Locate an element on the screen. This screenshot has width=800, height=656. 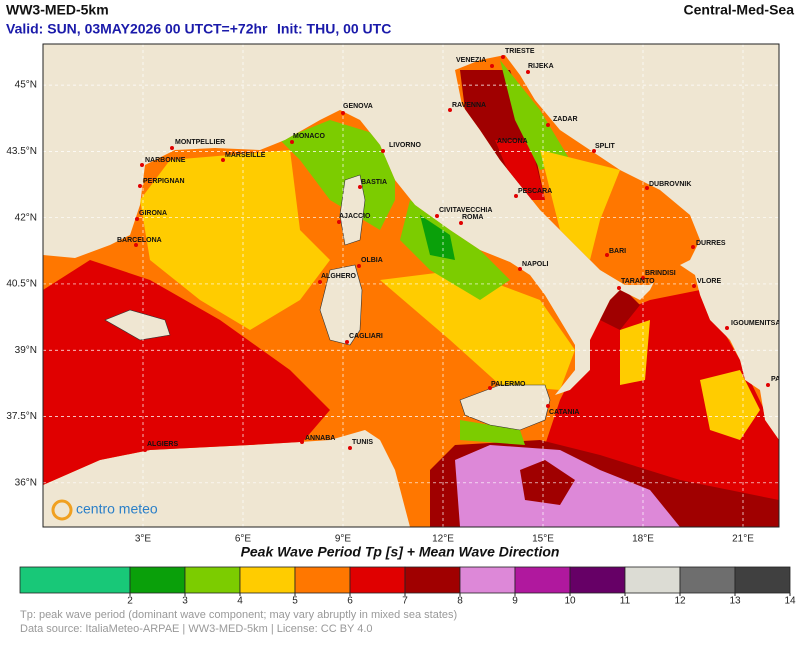
city-label: TARANTO is located at coordinates (638, 281).